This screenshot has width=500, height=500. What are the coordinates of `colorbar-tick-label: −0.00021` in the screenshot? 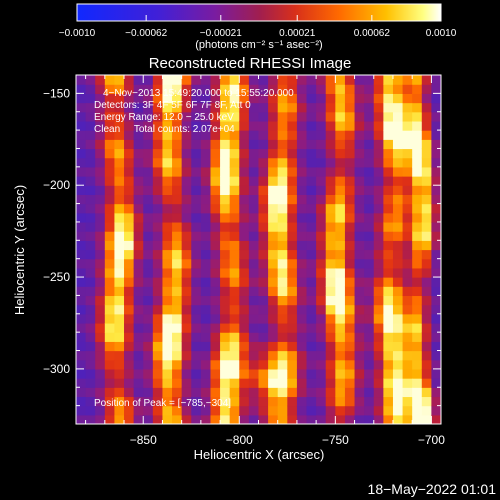 It's located at (221, 33).